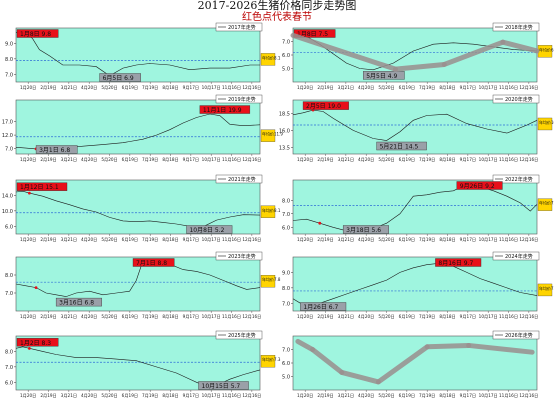 The height and width of the screenshot is (404, 554). I want to click on spring-festival-point, so click(320, 223).